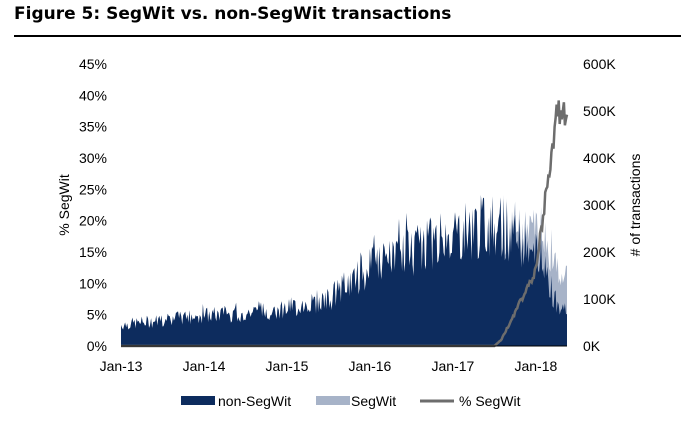 This screenshot has height=422, width=690. Describe the element at coordinates (535, 366) in the screenshot. I see `x-tick-label: Jan-18` at that location.